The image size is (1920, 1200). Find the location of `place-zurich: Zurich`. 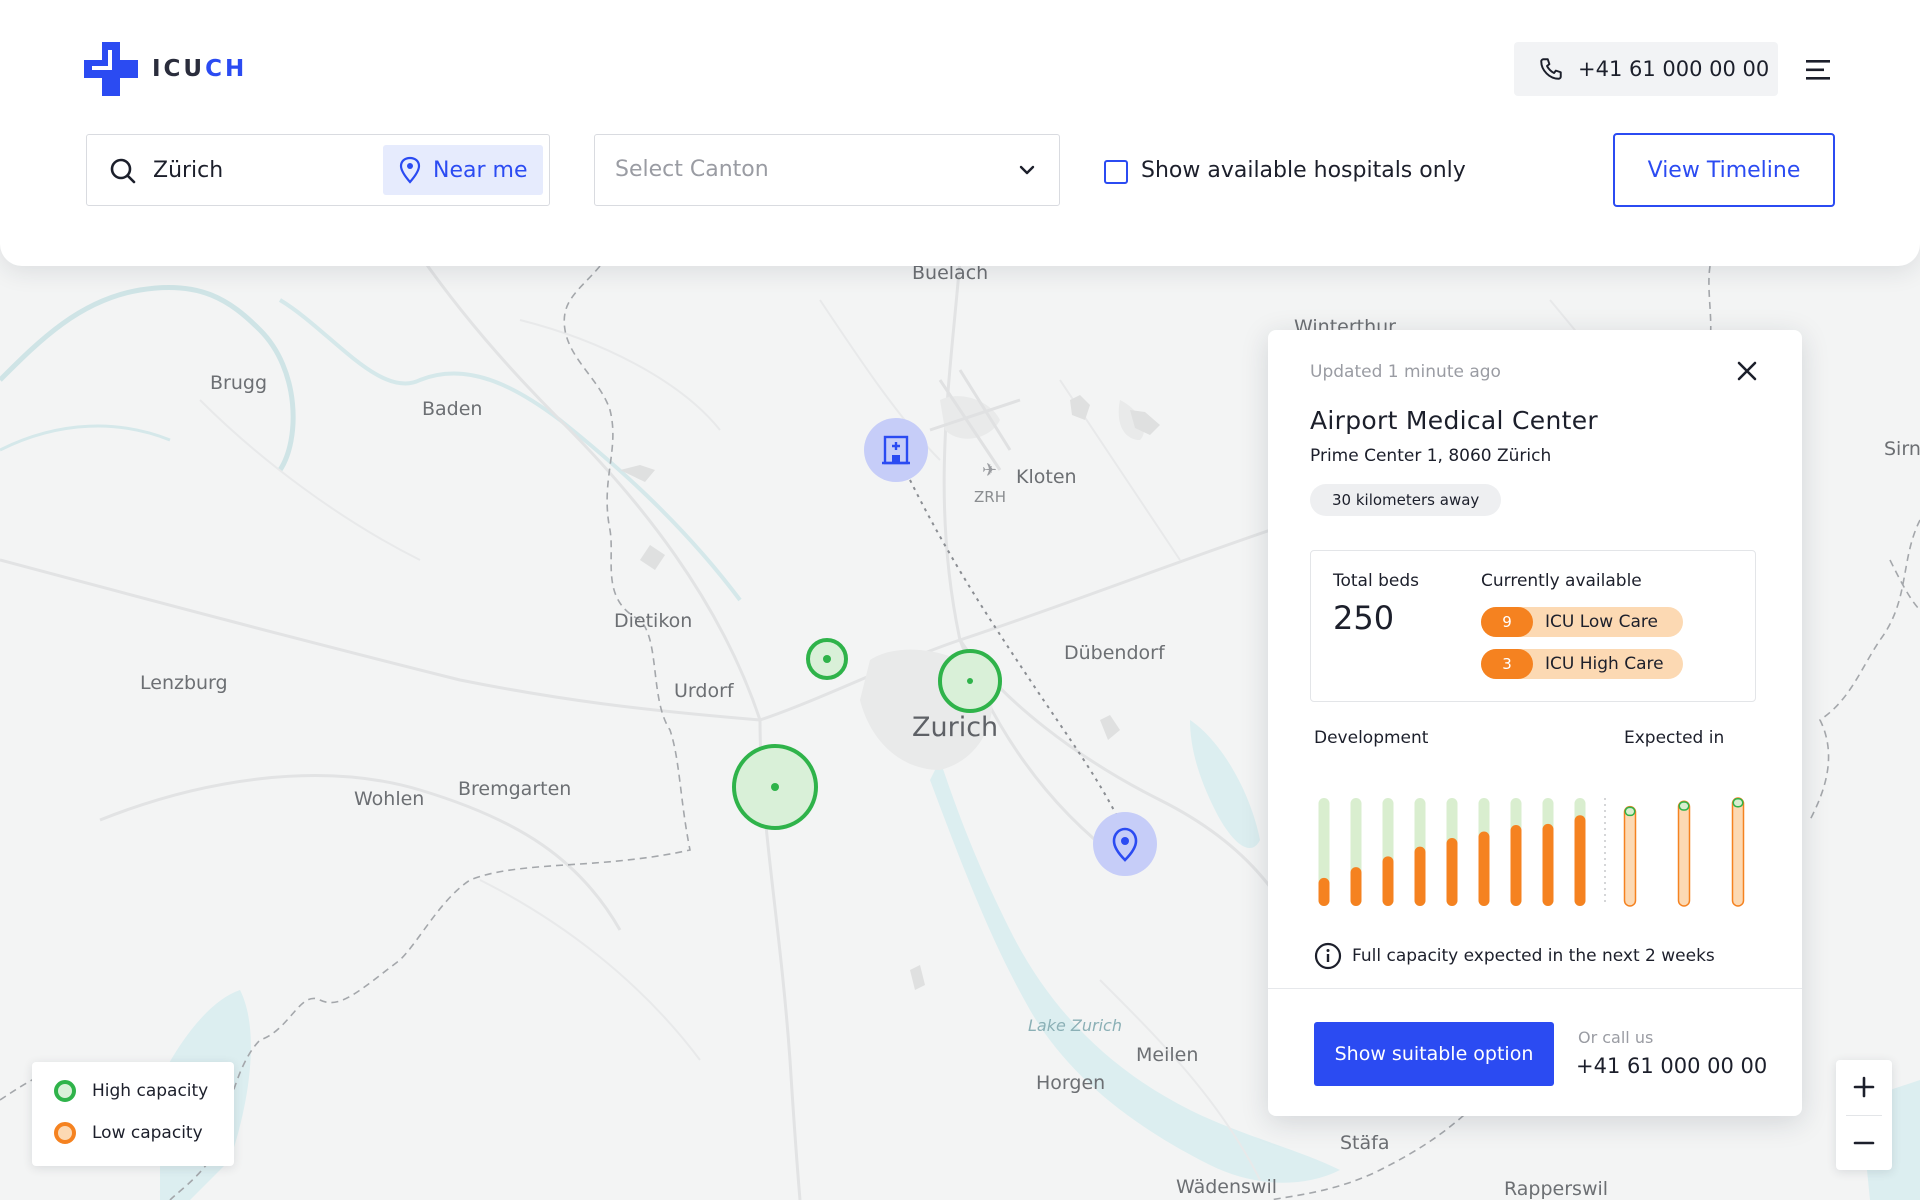

place-zurich: Zurich is located at coordinates (955, 727).